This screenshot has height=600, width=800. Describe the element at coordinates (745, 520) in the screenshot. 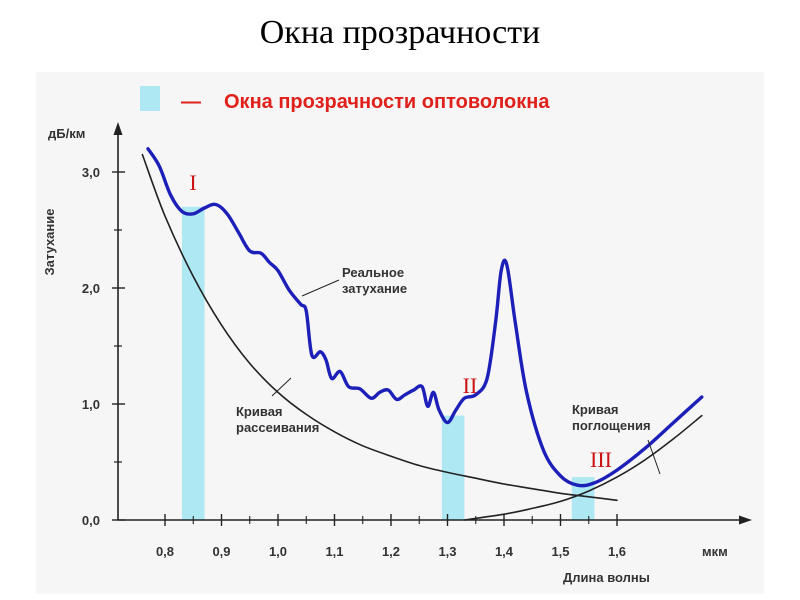

I see `x-axis-arrow` at that location.